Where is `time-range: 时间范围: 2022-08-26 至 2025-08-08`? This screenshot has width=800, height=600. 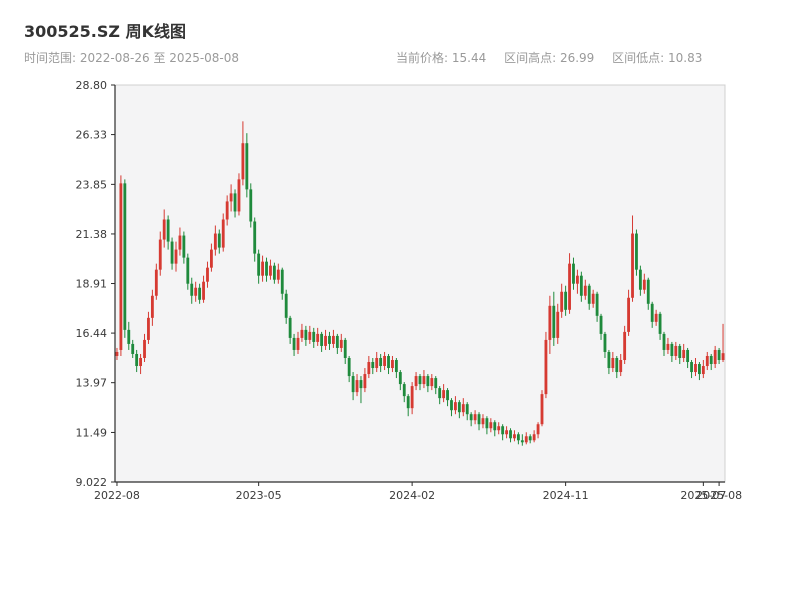
time-range: 时间范围: 2022-08-26 至 2025-08-08 is located at coordinates (131, 57).